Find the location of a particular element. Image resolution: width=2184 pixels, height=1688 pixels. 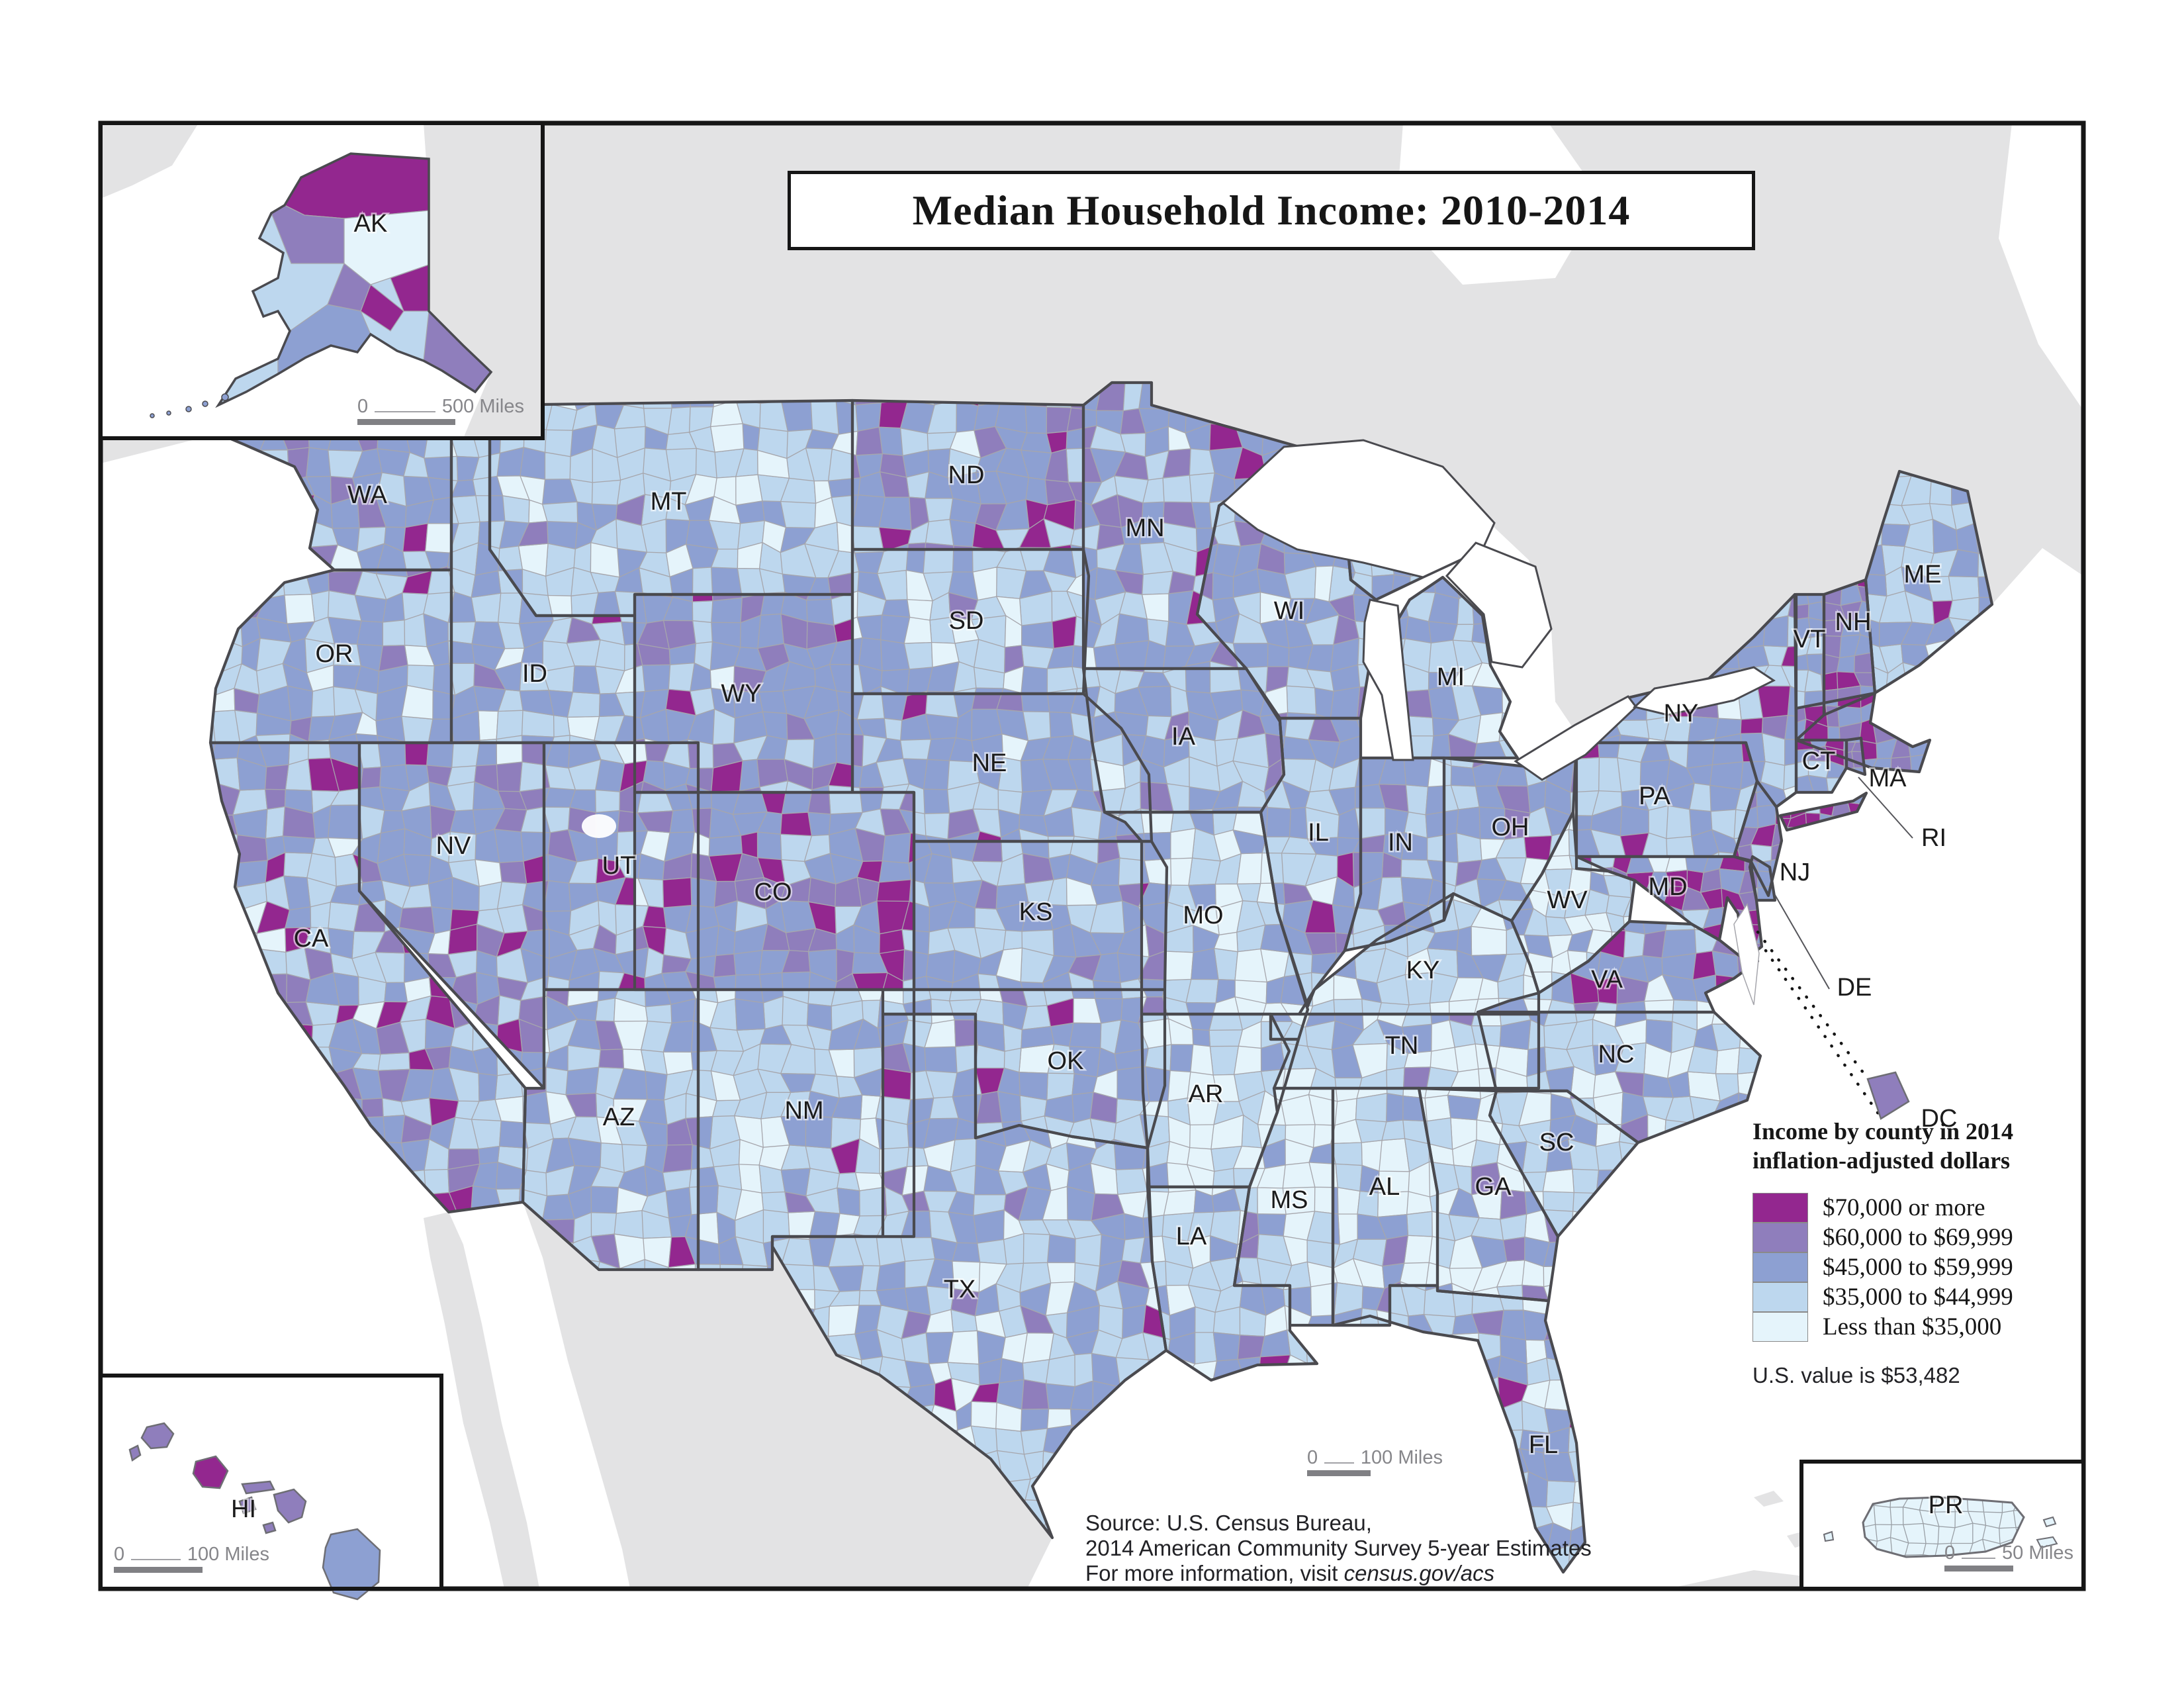

alaska-outline is located at coordinates (354, 280).